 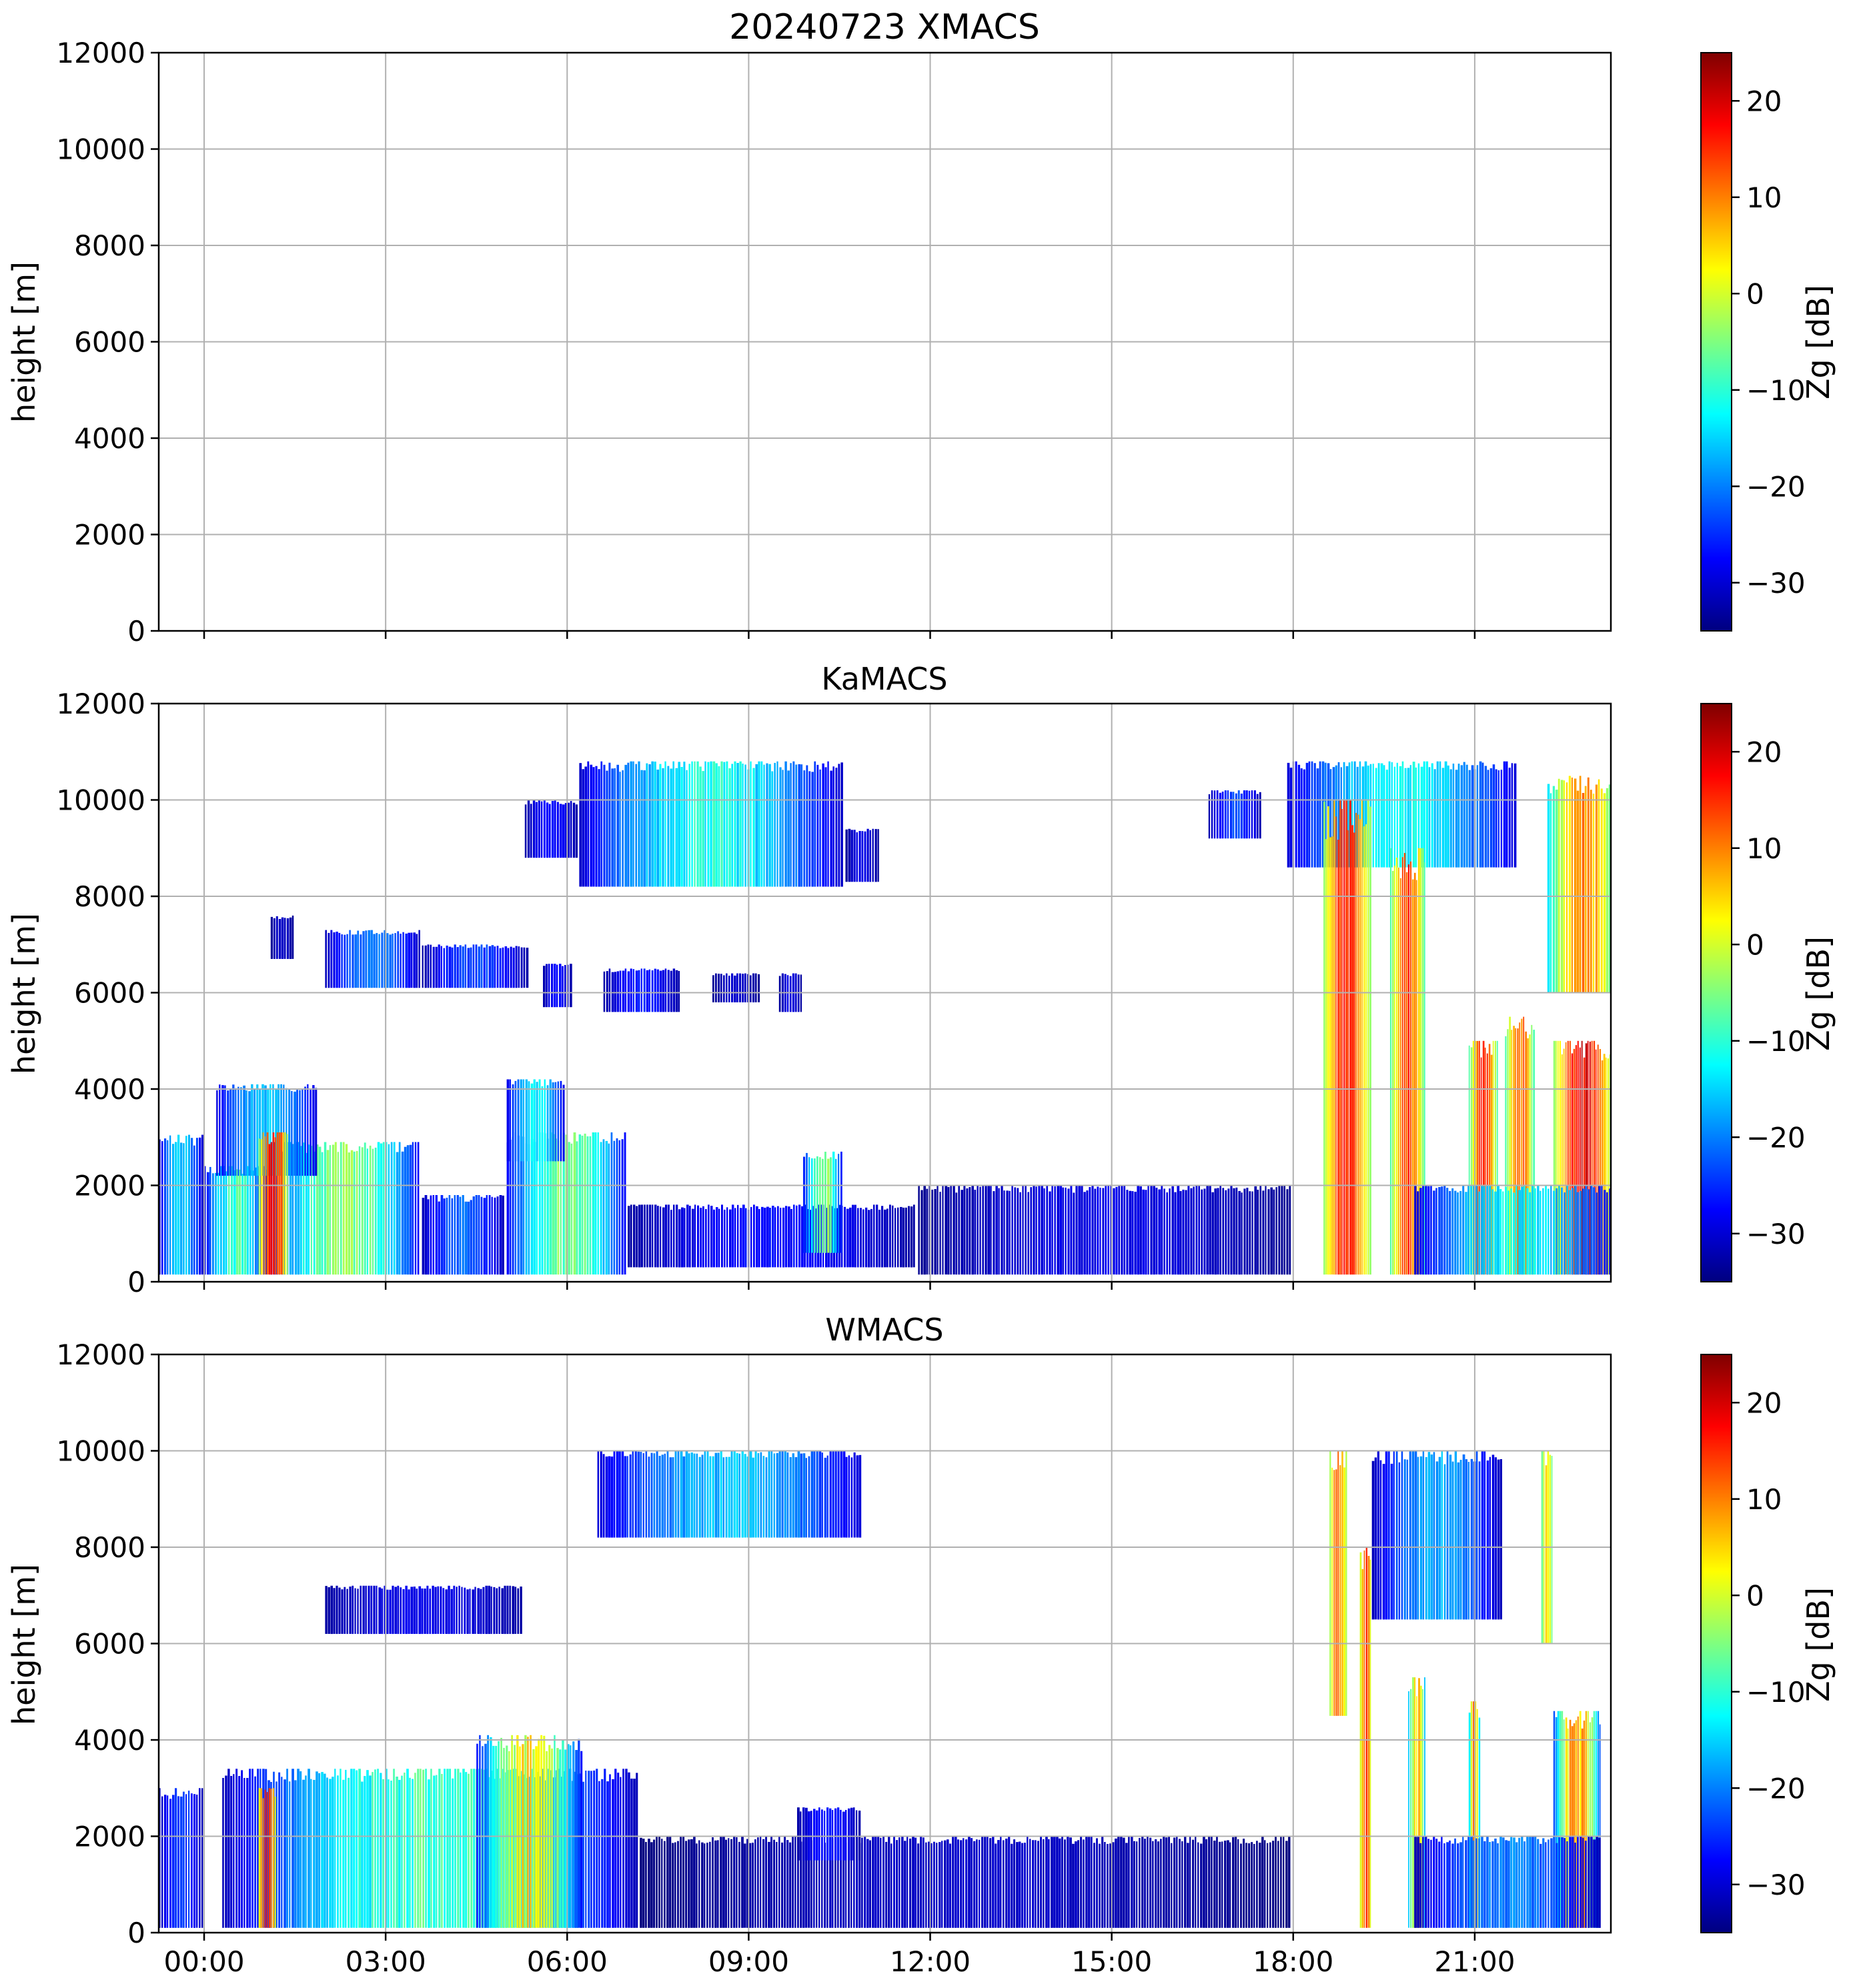 What do you see at coordinates (567, 1961) in the screenshot?
I see `x-tick-label: 06:00` at bounding box center [567, 1961].